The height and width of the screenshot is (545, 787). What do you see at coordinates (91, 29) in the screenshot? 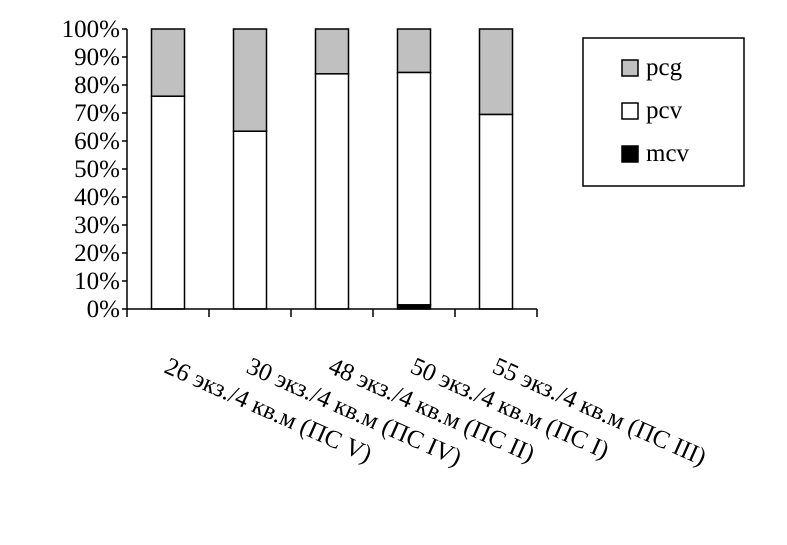
I see `y-tick-label: 100%` at bounding box center [91, 29].